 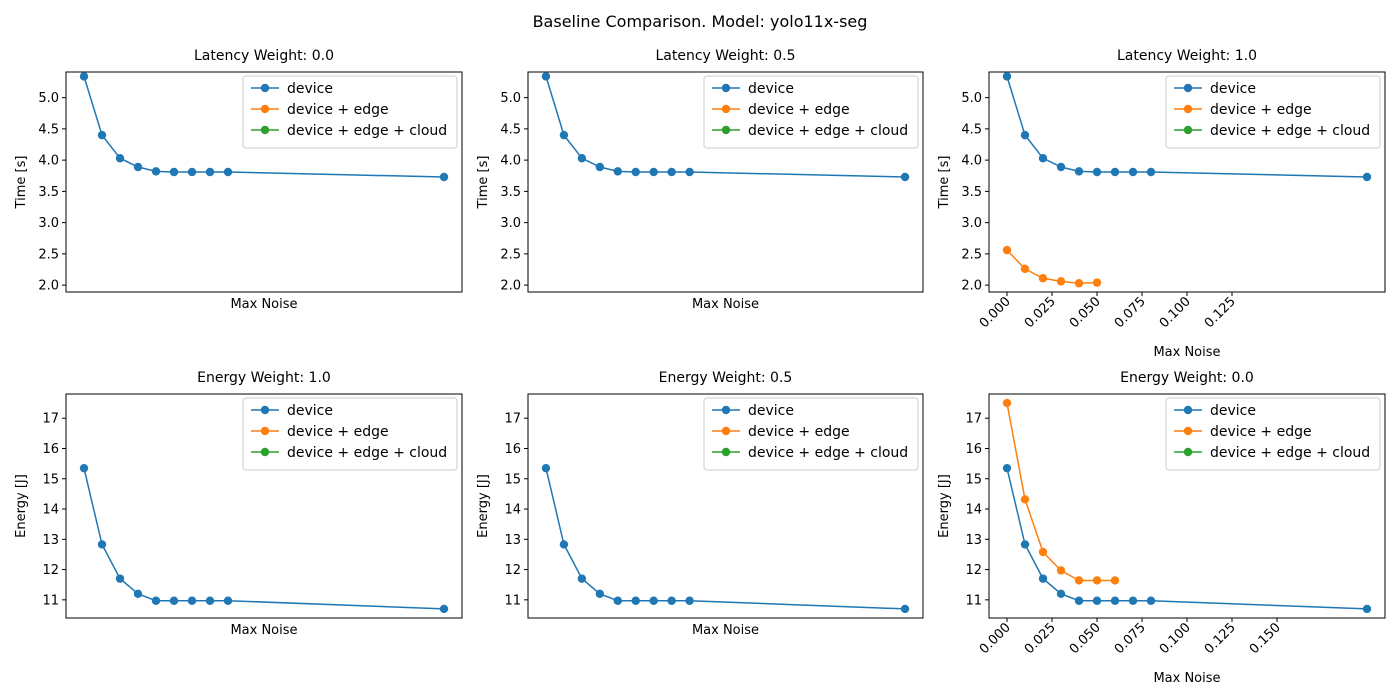 What do you see at coordinates (700, 21) in the screenshot?
I see `figure-title: Baseline Comparison. Model: yolo11x-seg` at bounding box center [700, 21].